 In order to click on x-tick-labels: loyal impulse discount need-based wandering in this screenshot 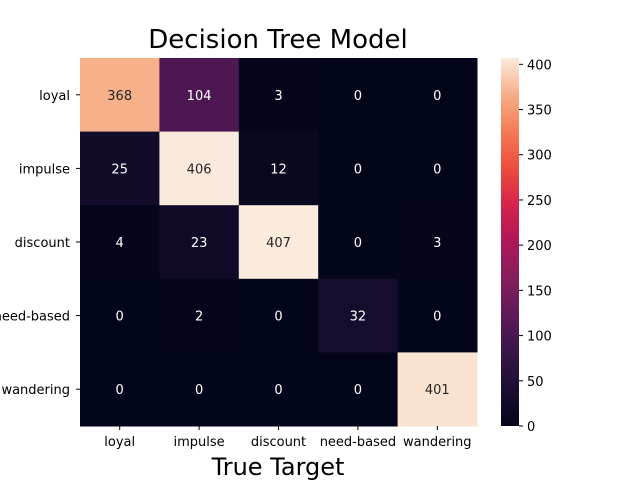, I will do `click(288, 438)`.